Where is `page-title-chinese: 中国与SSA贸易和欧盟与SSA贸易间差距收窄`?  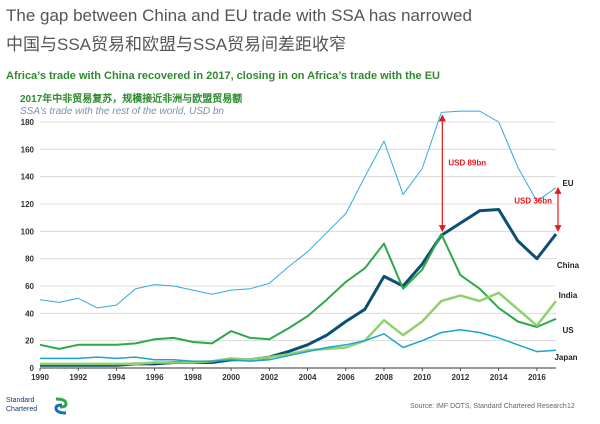
page-title-chinese: 中国与SSA贸易和欧盟与SSA贸易间差距收窄 is located at coordinates (176, 44).